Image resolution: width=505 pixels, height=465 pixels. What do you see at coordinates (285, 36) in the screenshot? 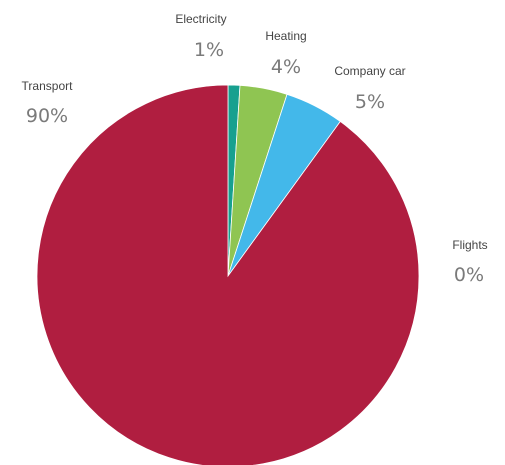
I see `slice-label-heating: Heating` at bounding box center [285, 36].